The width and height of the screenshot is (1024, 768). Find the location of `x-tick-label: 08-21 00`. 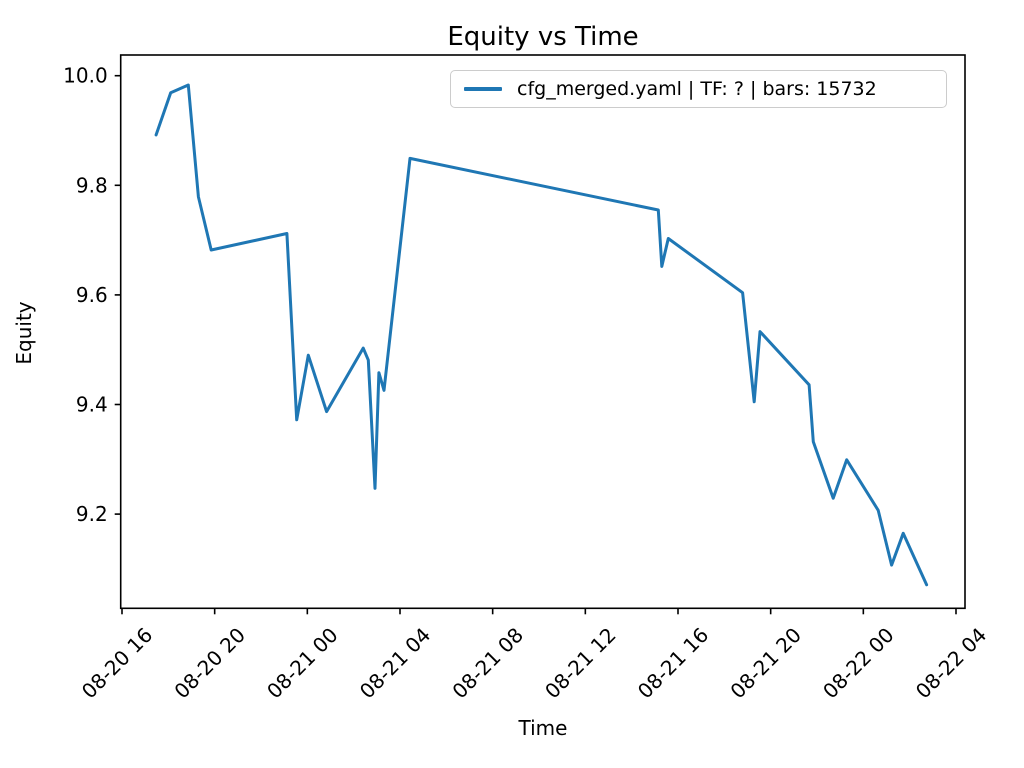

x-tick-label: 08-21 00 is located at coordinates (302, 663).